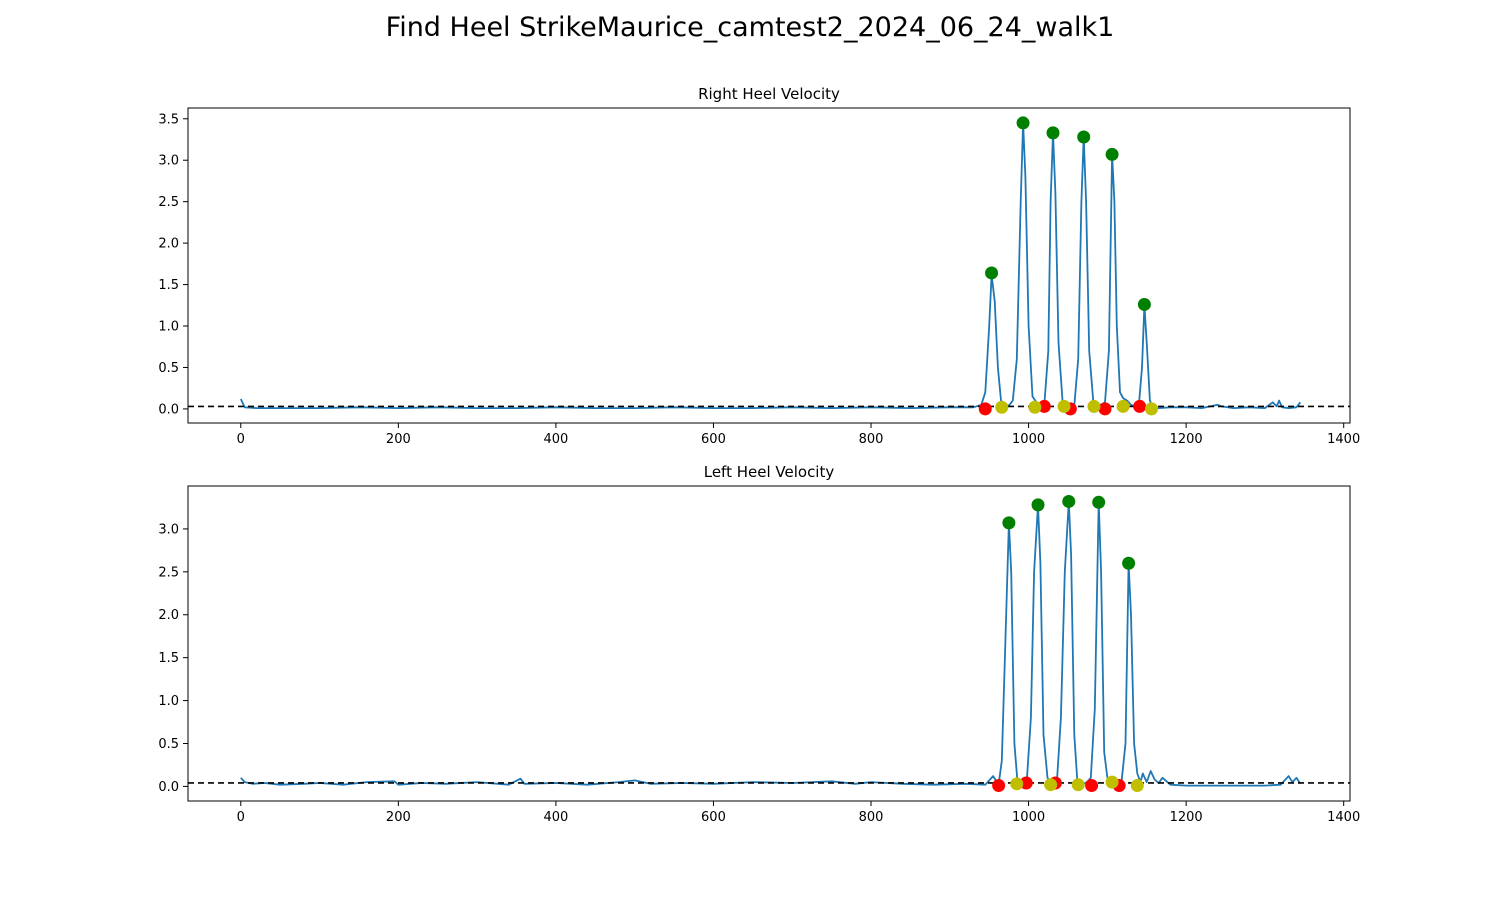 This screenshot has height=900, width=1500. Describe the element at coordinates (241, 439) in the screenshot. I see `right-x-tick-label: 0` at that location.